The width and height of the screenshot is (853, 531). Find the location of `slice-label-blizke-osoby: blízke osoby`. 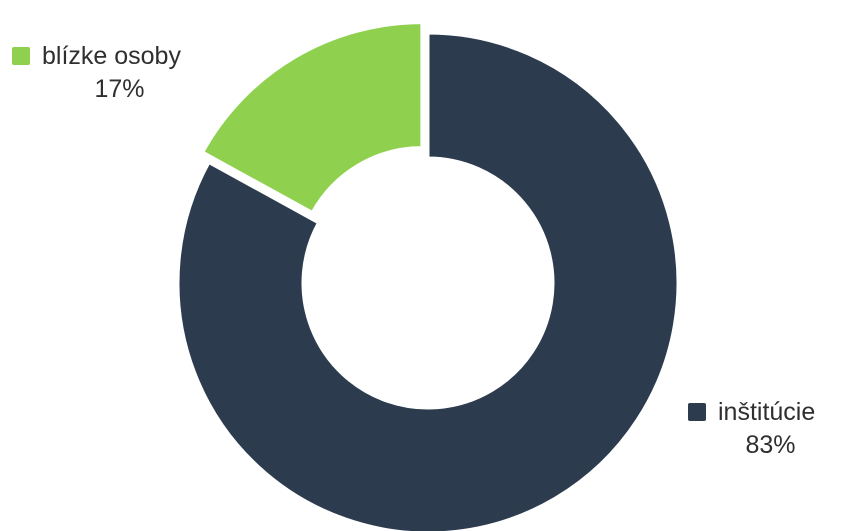

slice-label-blizke-osoby: blízke osoby is located at coordinates (111, 56).